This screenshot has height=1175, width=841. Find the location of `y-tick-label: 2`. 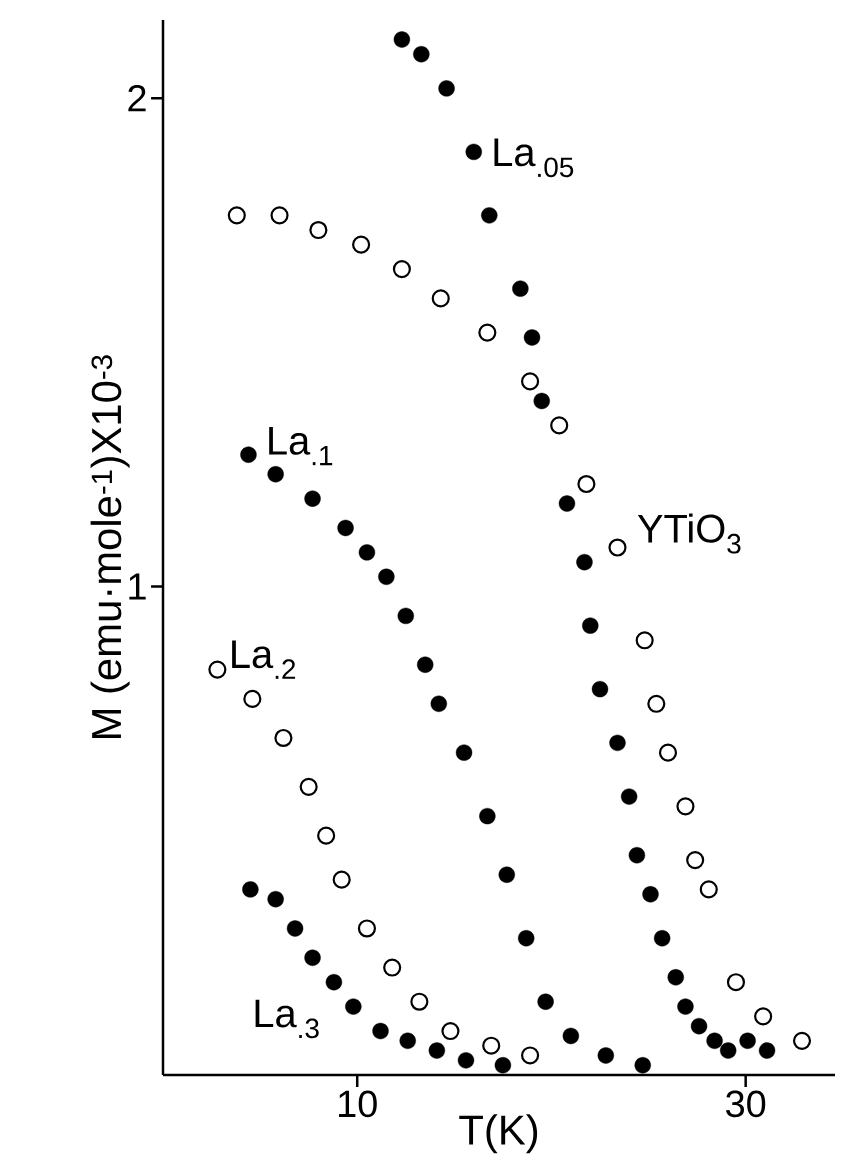

y-tick-label: 2 is located at coordinates (137, 98).